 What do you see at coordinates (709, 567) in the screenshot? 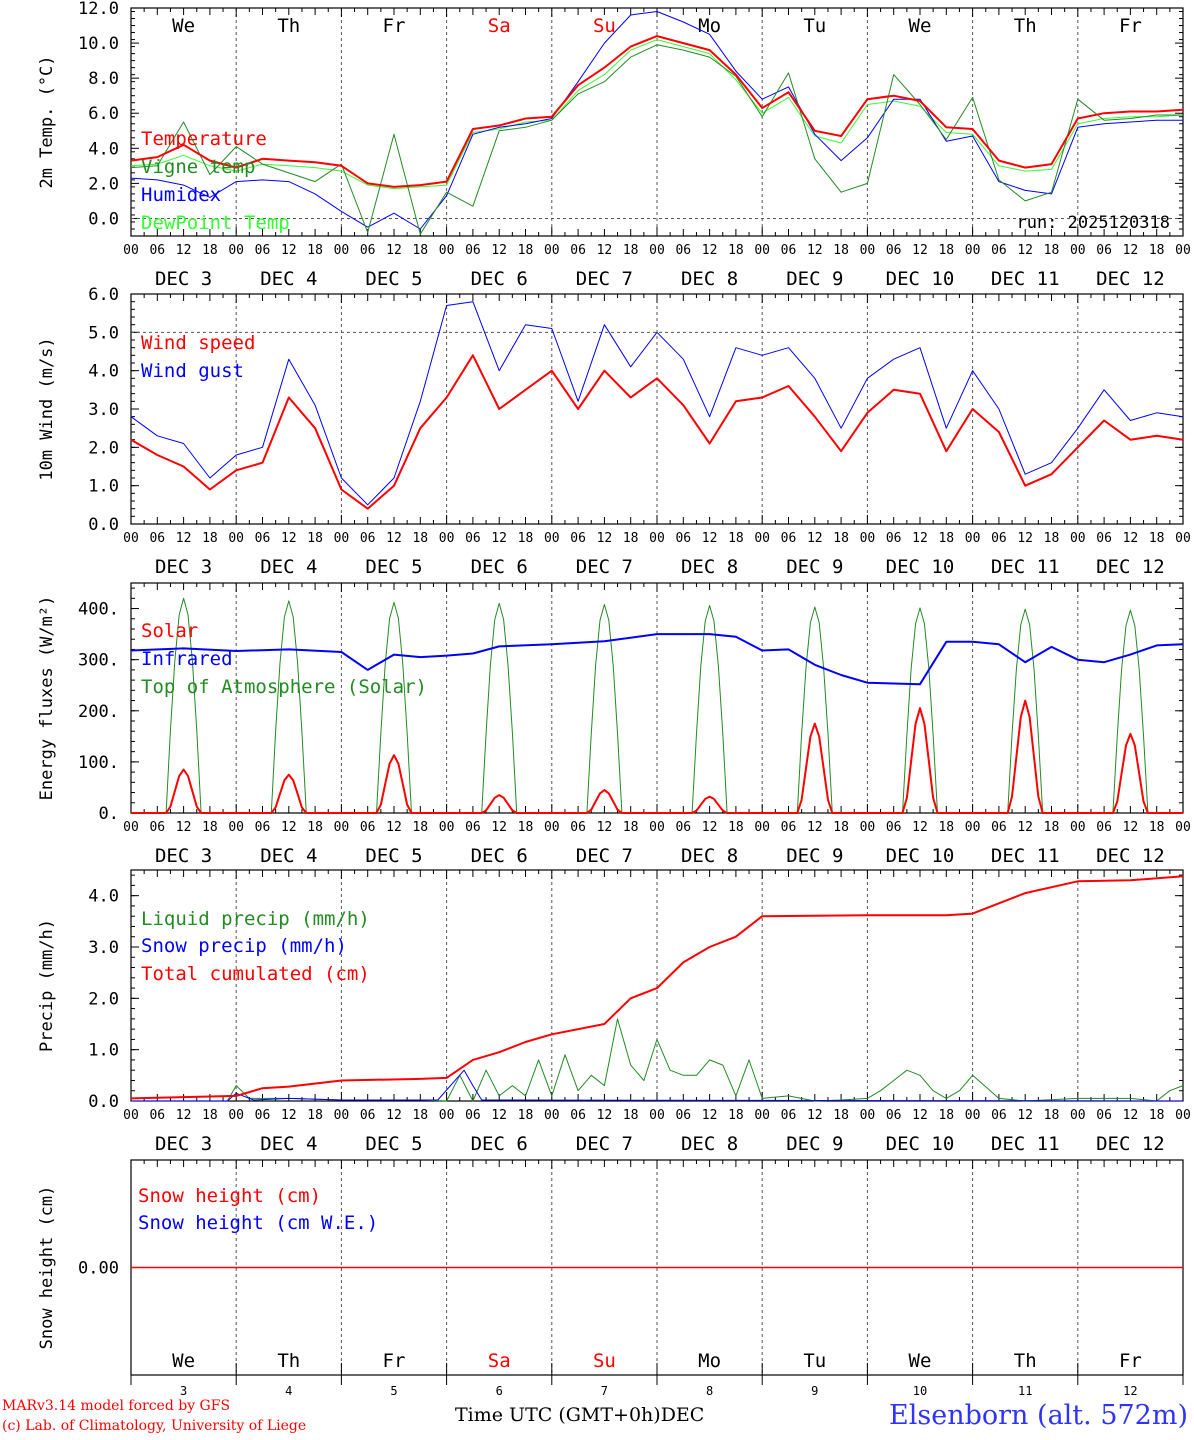
I see `x-date-label: DEC 8` at bounding box center [709, 567].